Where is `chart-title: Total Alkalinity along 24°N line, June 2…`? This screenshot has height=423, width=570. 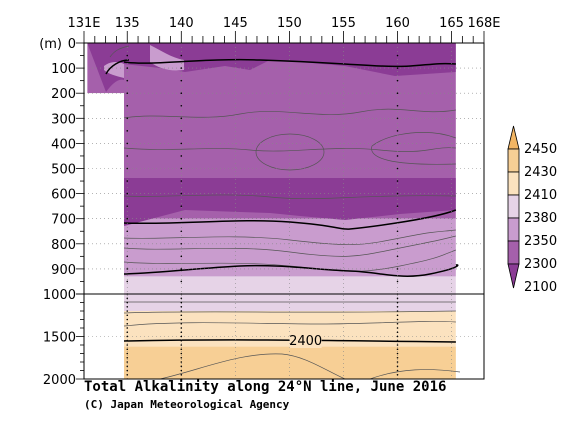 chart-title: Total Alkalinity along 24°N line, June 2… is located at coordinates (265, 387).